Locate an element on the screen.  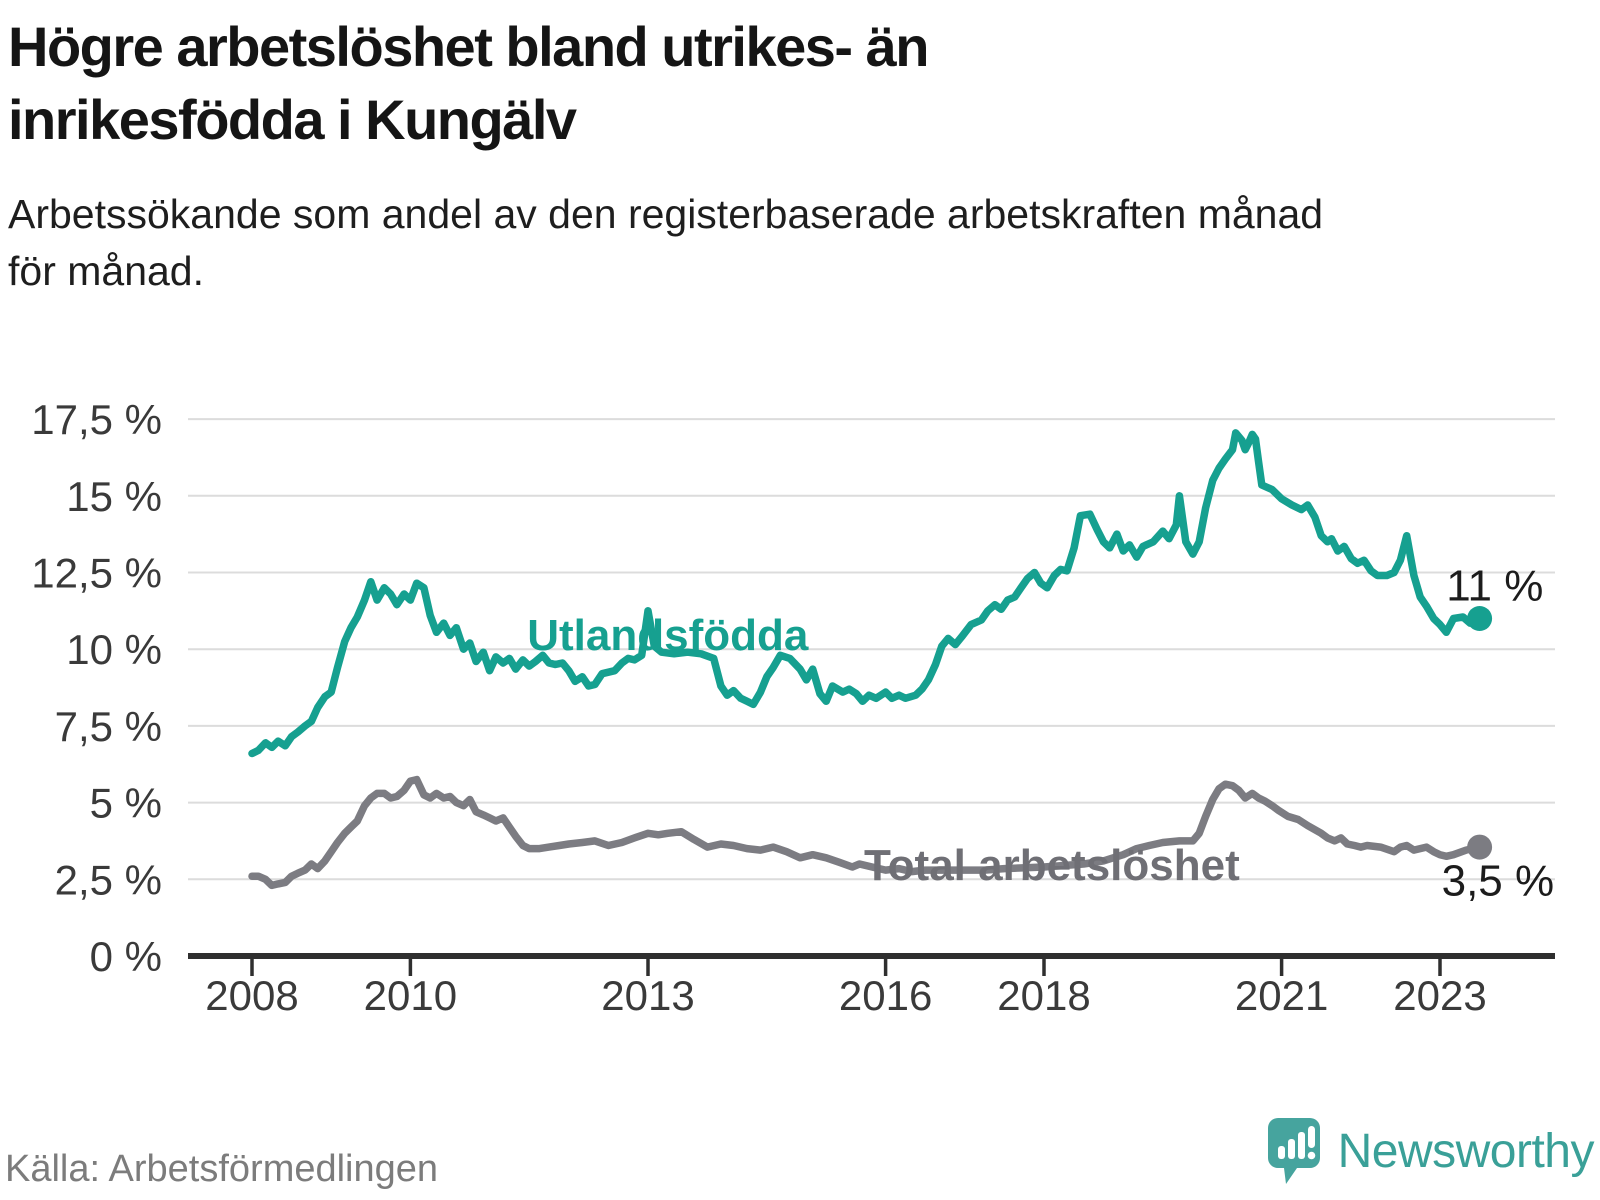
newsworthy-bubble-icon is located at coordinates (1293, 1151).